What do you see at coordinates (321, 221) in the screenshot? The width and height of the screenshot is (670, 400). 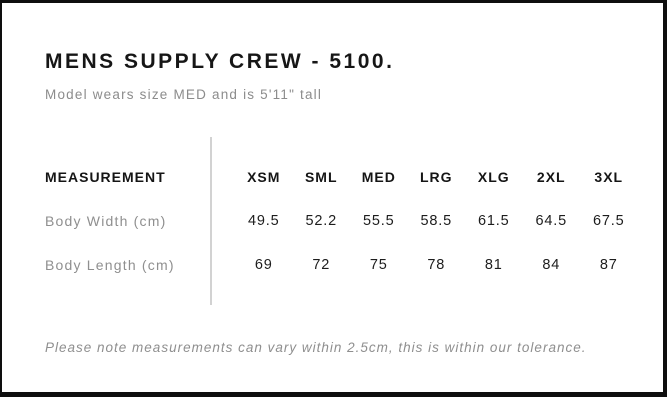 I see `body-width-value-sml: 52.2` at bounding box center [321, 221].